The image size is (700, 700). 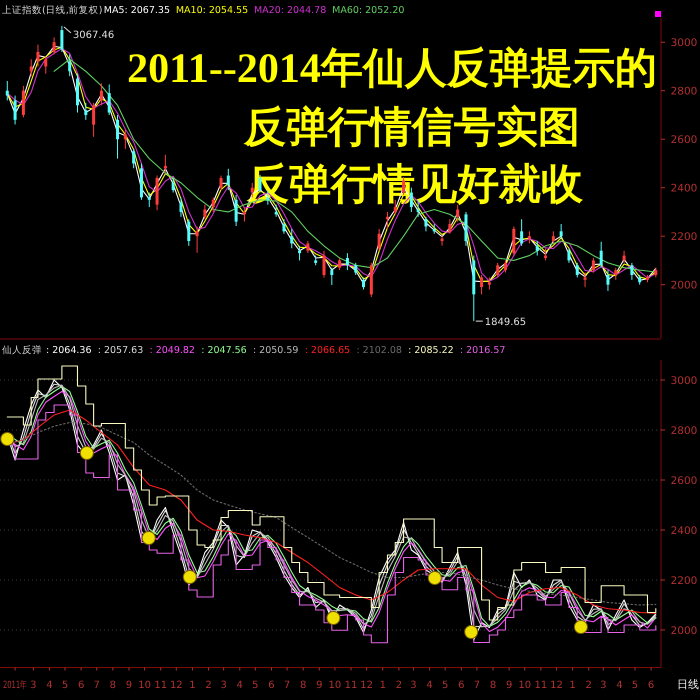 I want to click on y-tick-label: 2600, so click(x=684, y=140).